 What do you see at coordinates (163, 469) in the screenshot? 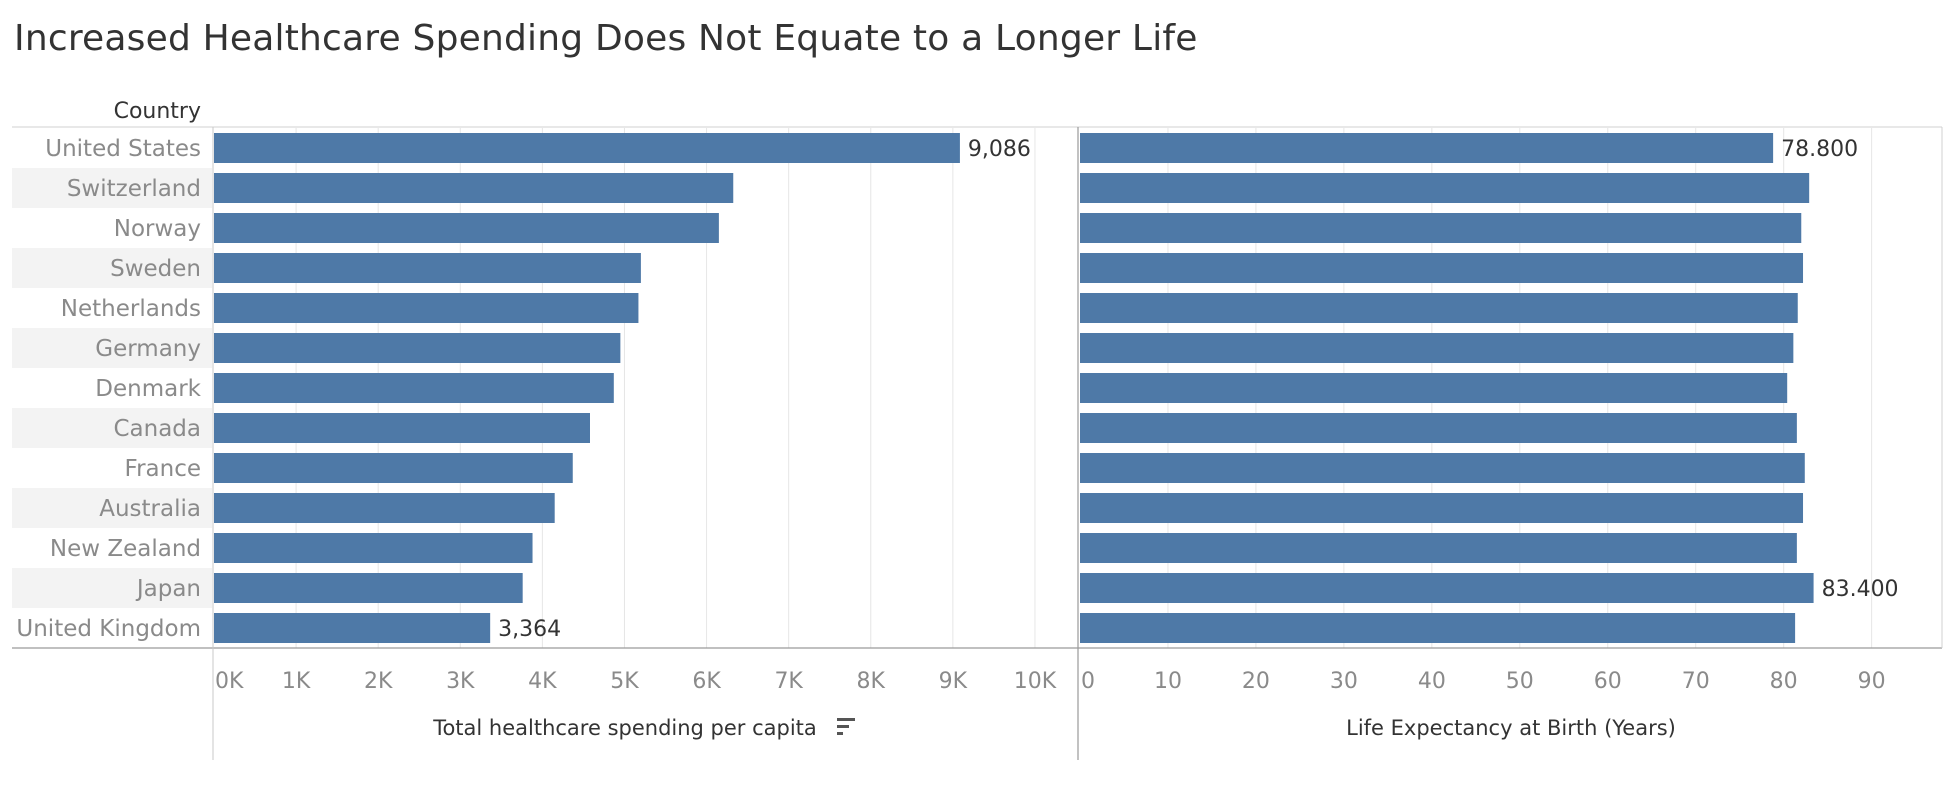
I see `category-label: France` at bounding box center [163, 469].